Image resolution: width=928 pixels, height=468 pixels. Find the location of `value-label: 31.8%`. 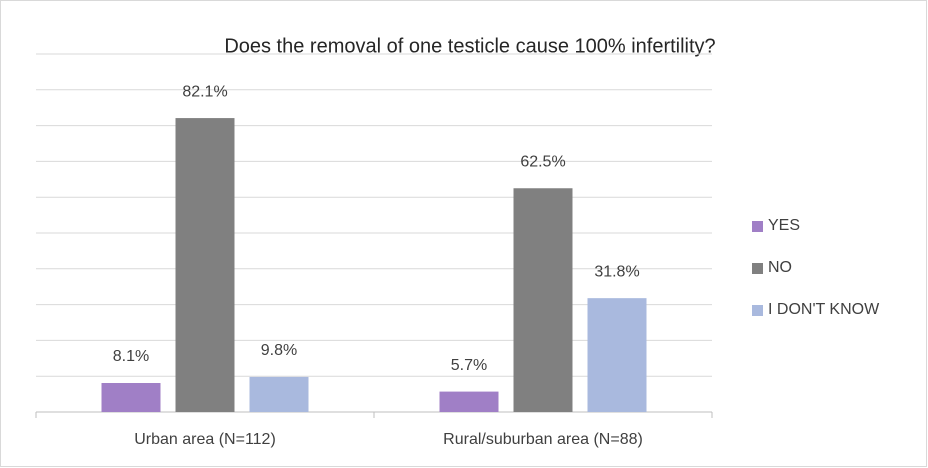

value-label: 31.8% is located at coordinates (616, 271).